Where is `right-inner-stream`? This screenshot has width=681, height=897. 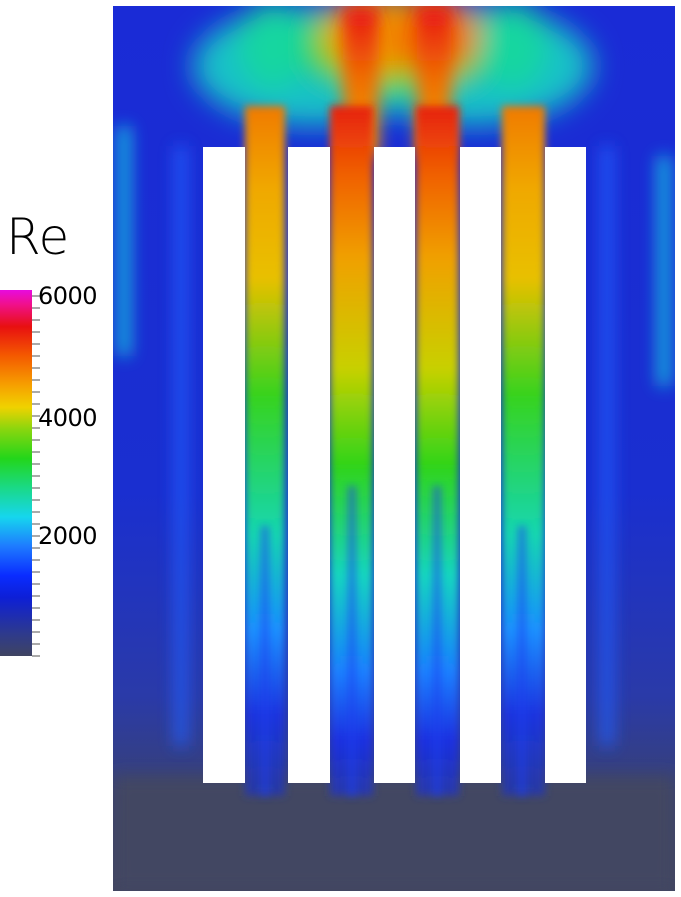 right-inner-stream is located at coordinates (607, 446).